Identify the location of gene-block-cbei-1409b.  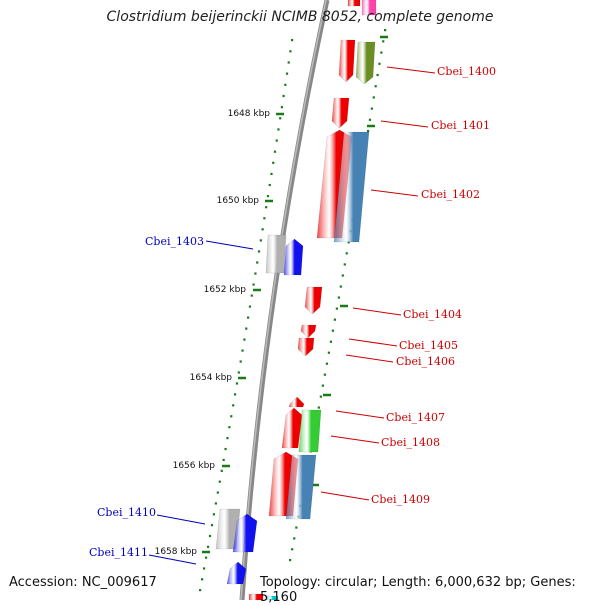
(301, 487).